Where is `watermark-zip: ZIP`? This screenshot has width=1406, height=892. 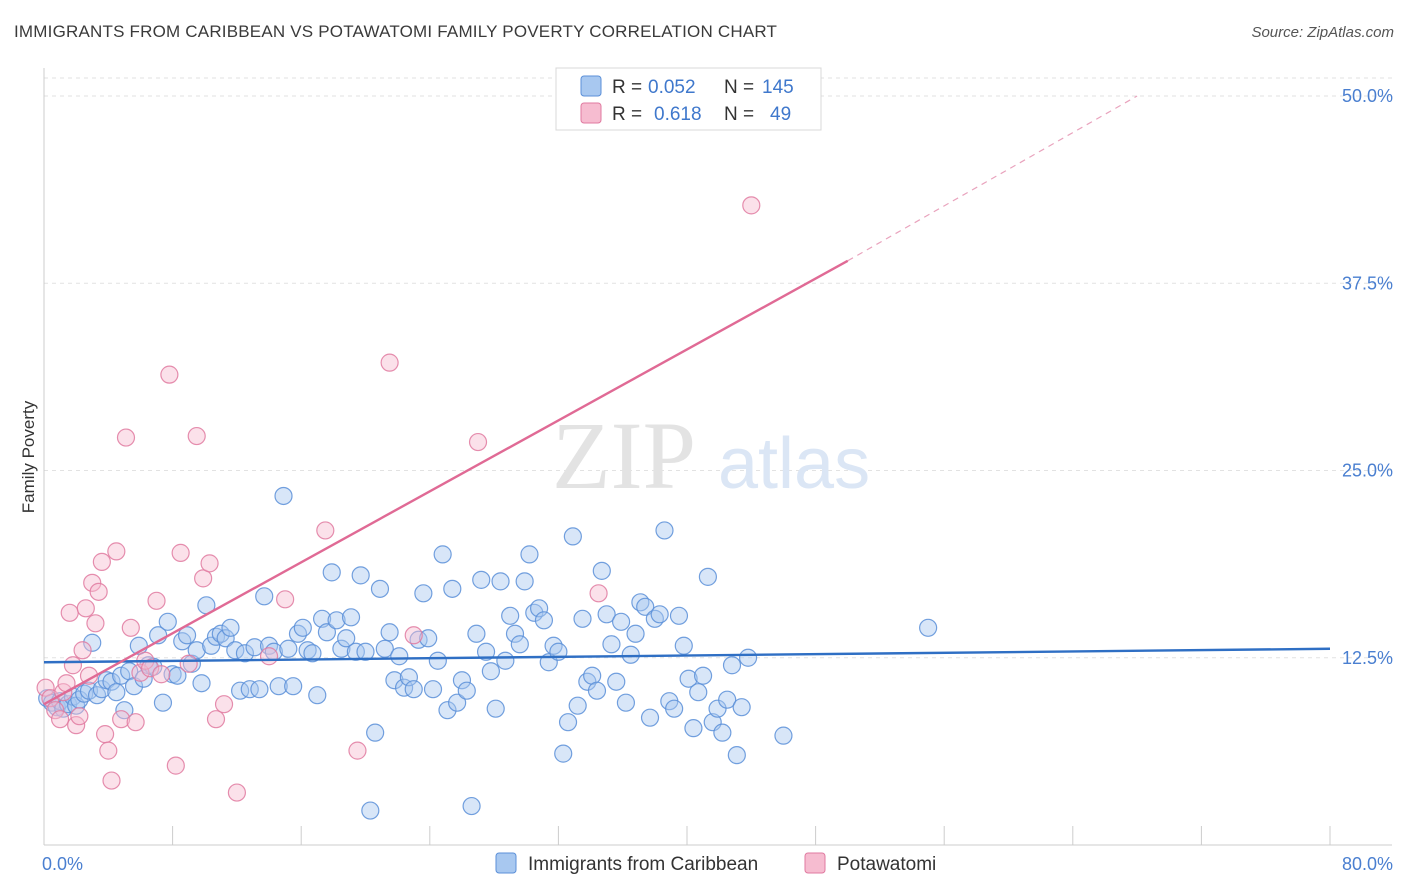
watermark-zip: ZIP is located at coordinates (624, 455).